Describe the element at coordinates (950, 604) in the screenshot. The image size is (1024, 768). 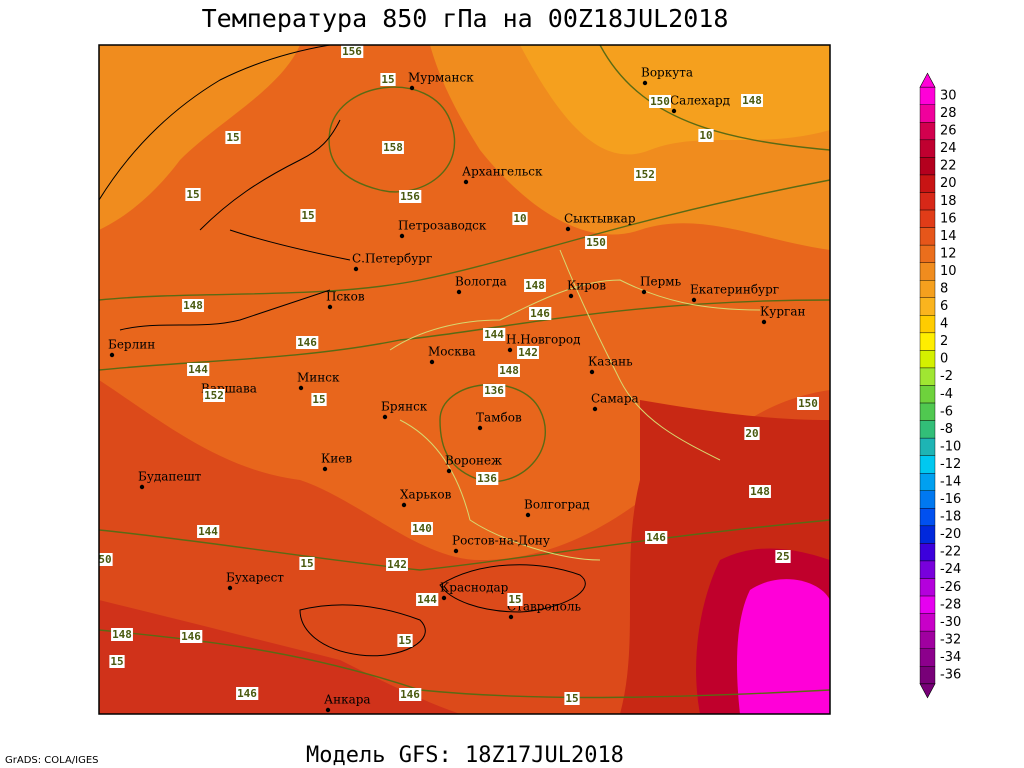
I see `colorbar-label: -28` at that location.